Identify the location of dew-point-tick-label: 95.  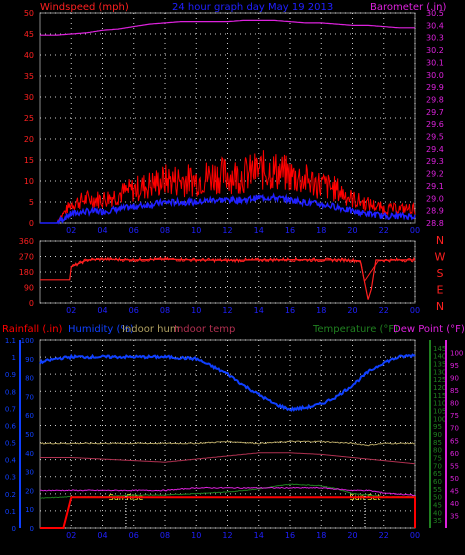
(454, 366).